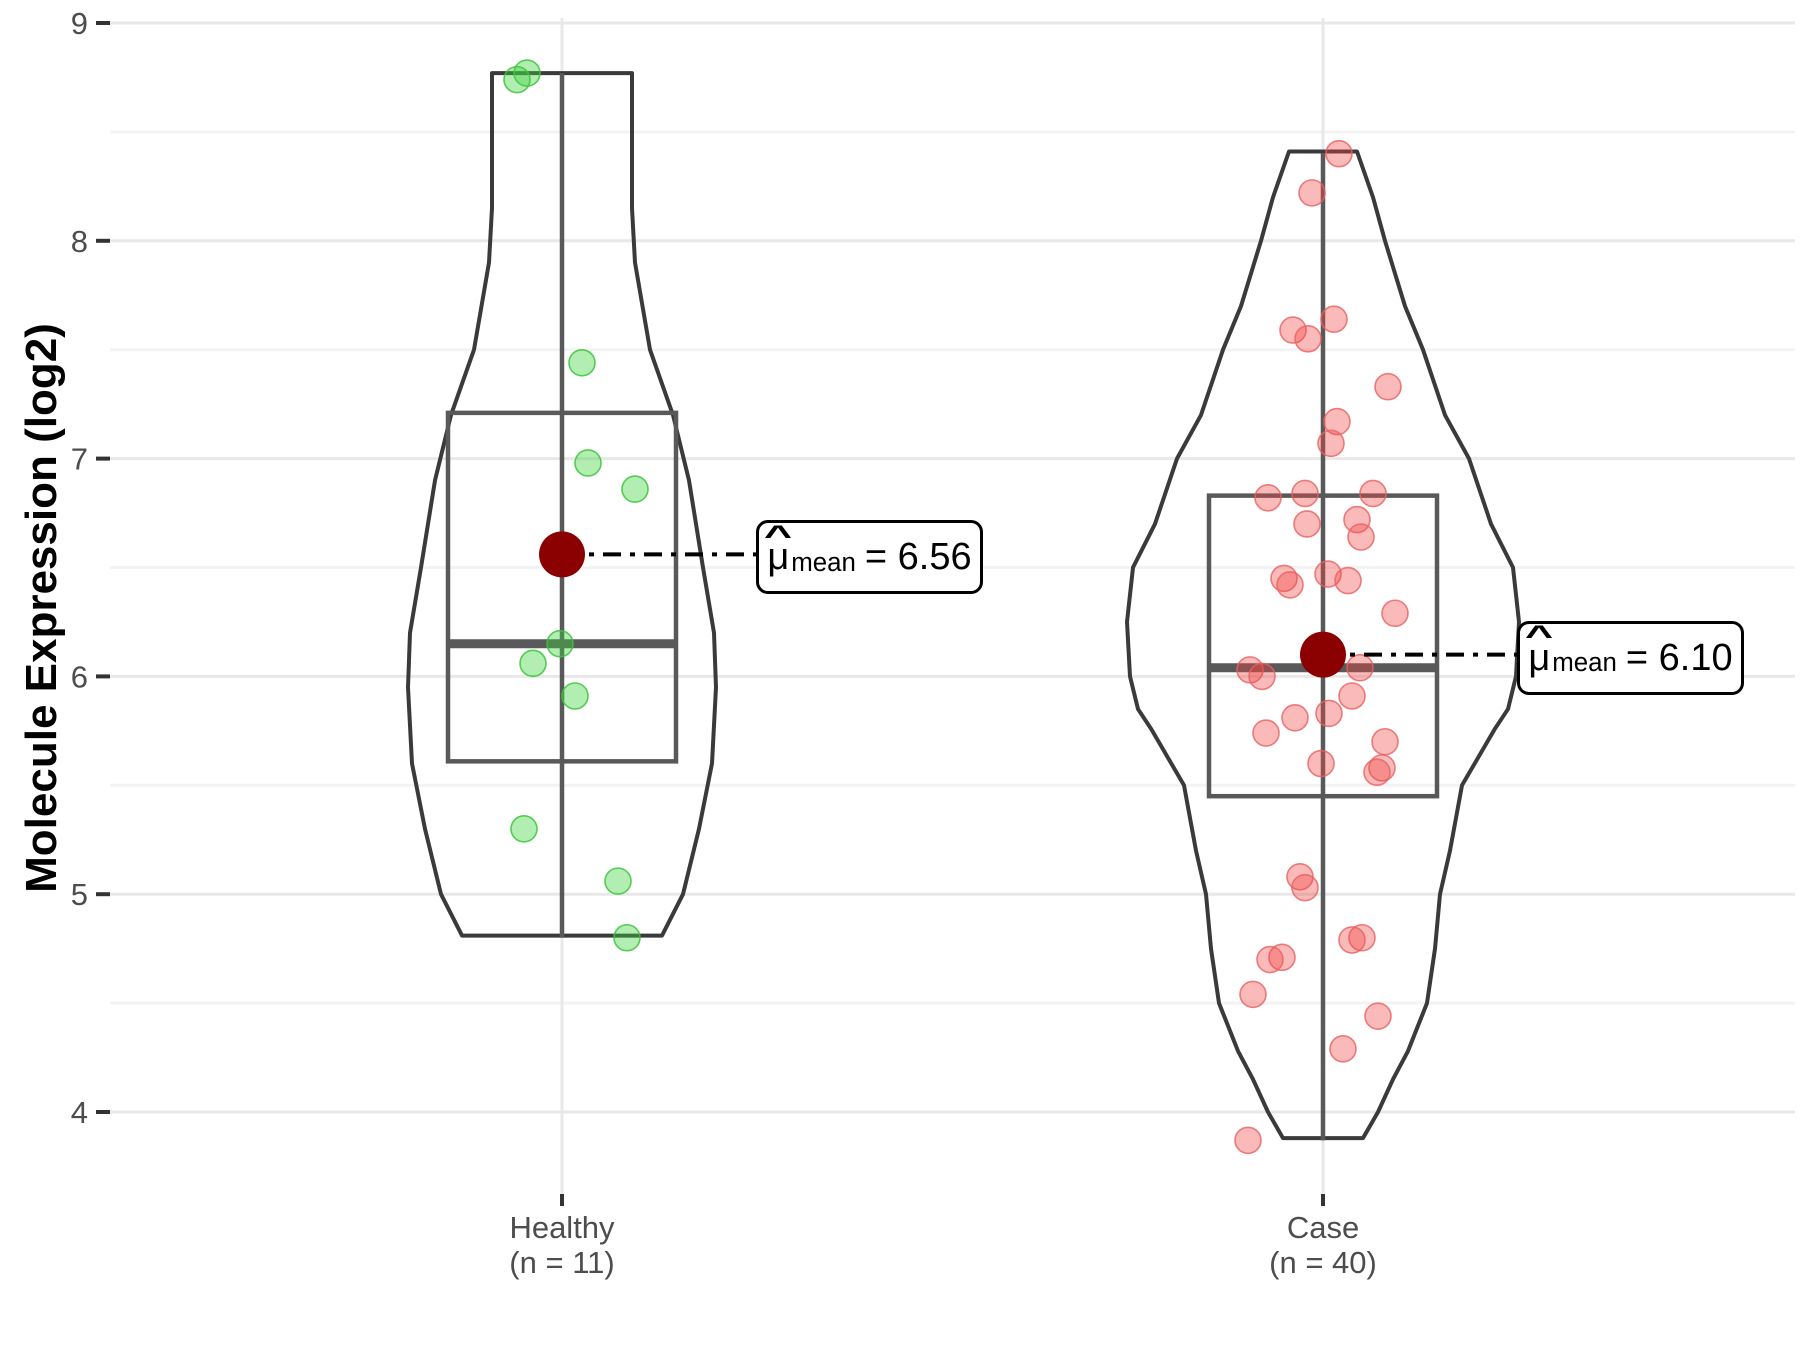 This screenshot has width=1800, height=1350. Describe the element at coordinates (79, 459) in the screenshot. I see `y-tick-label: 7` at that location.